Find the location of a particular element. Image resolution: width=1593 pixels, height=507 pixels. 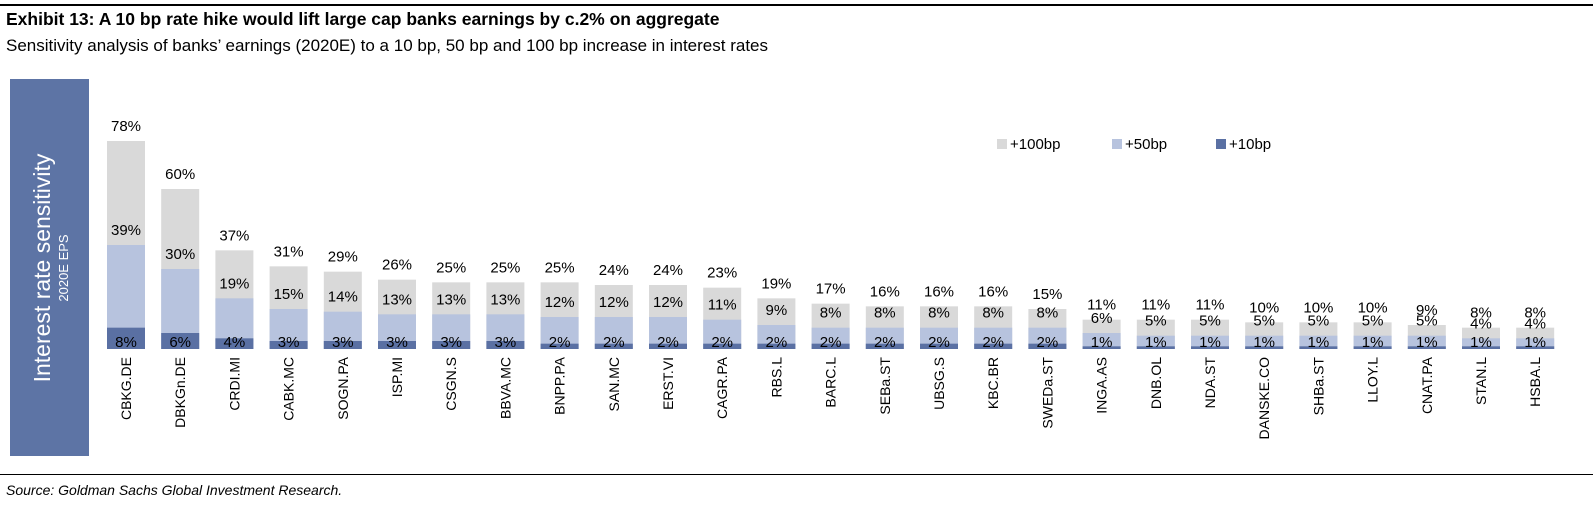

x-tick-label: SOGN.PA is located at coordinates (343, 387).